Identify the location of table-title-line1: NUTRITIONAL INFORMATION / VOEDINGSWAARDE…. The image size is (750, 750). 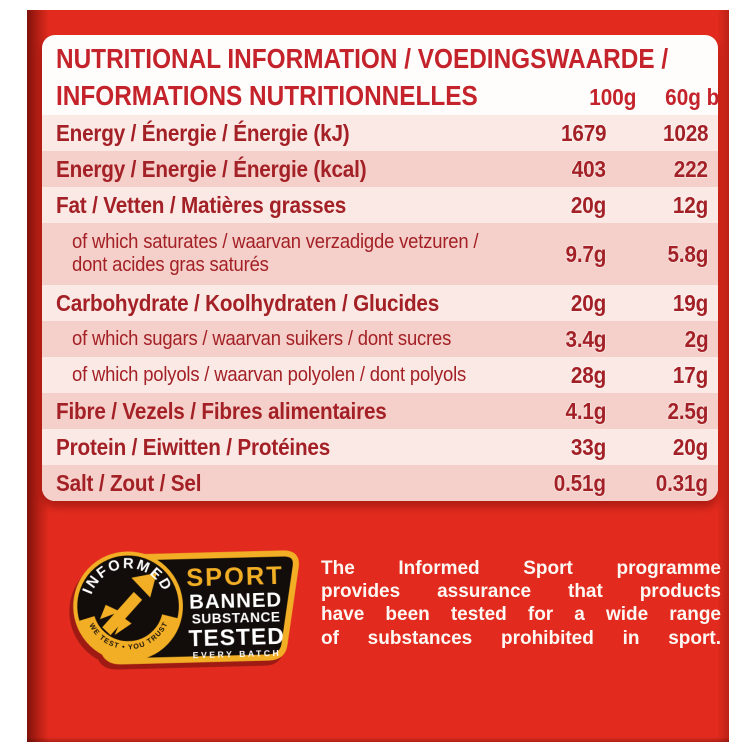
(362, 58).